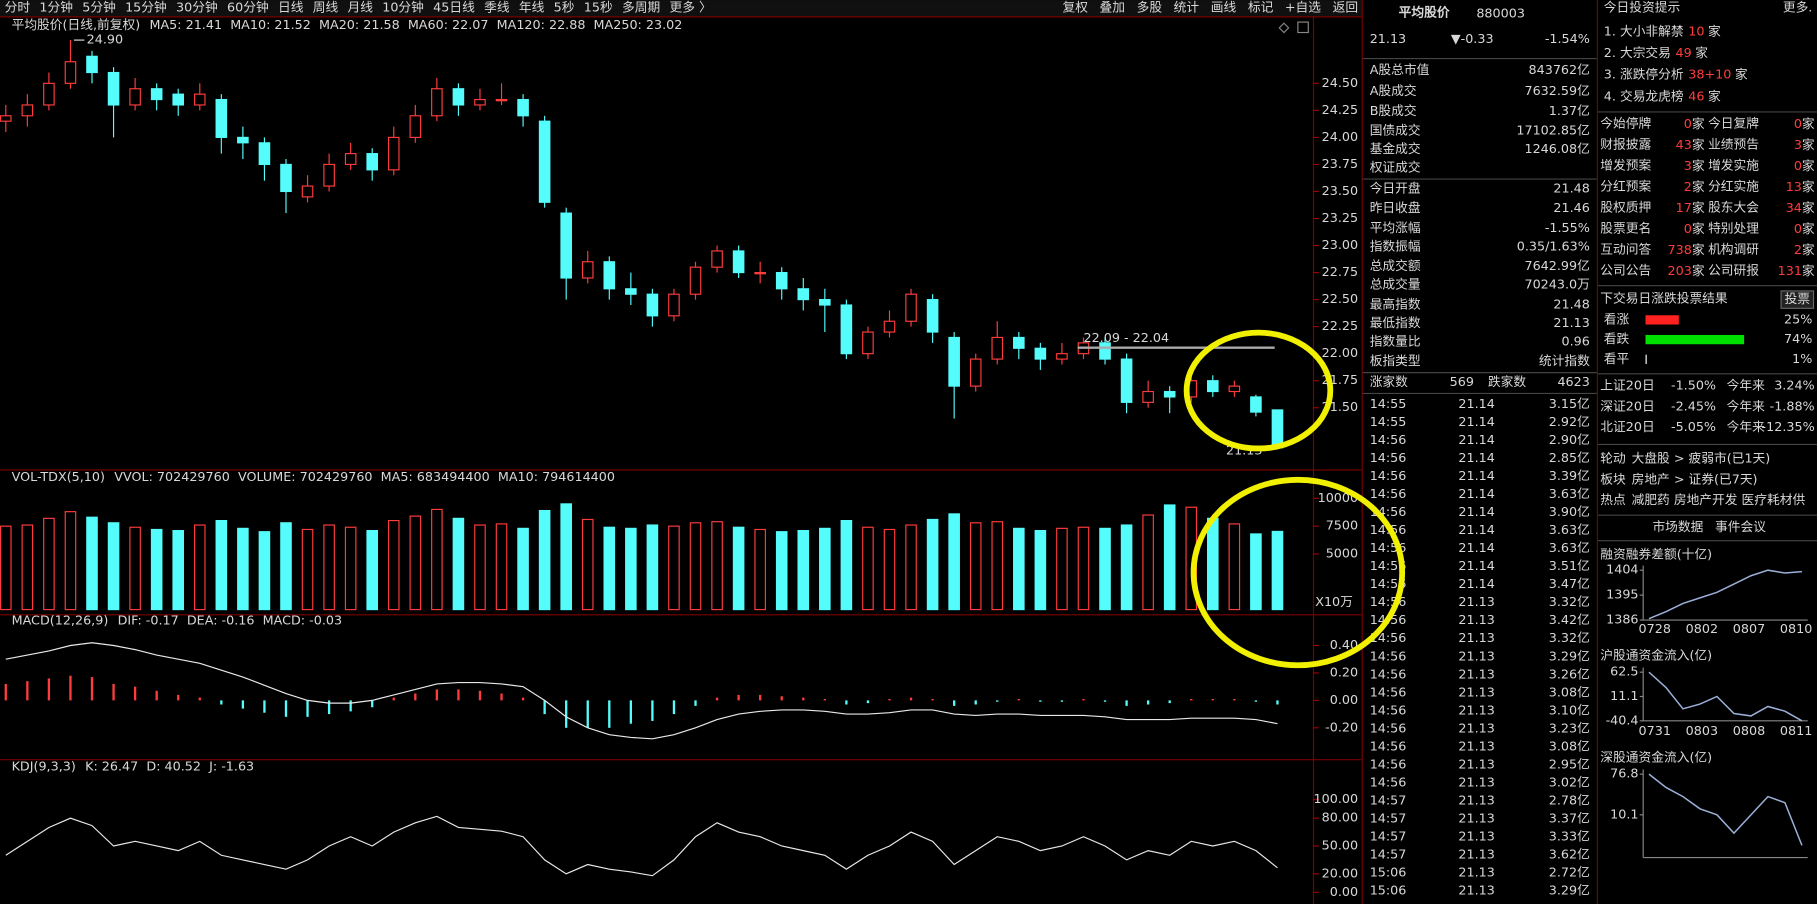 This screenshot has width=1817, height=904. What do you see at coordinates (360, 8) in the screenshot?
I see `toolbar-tab: 月线` at bounding box center [360, 8].